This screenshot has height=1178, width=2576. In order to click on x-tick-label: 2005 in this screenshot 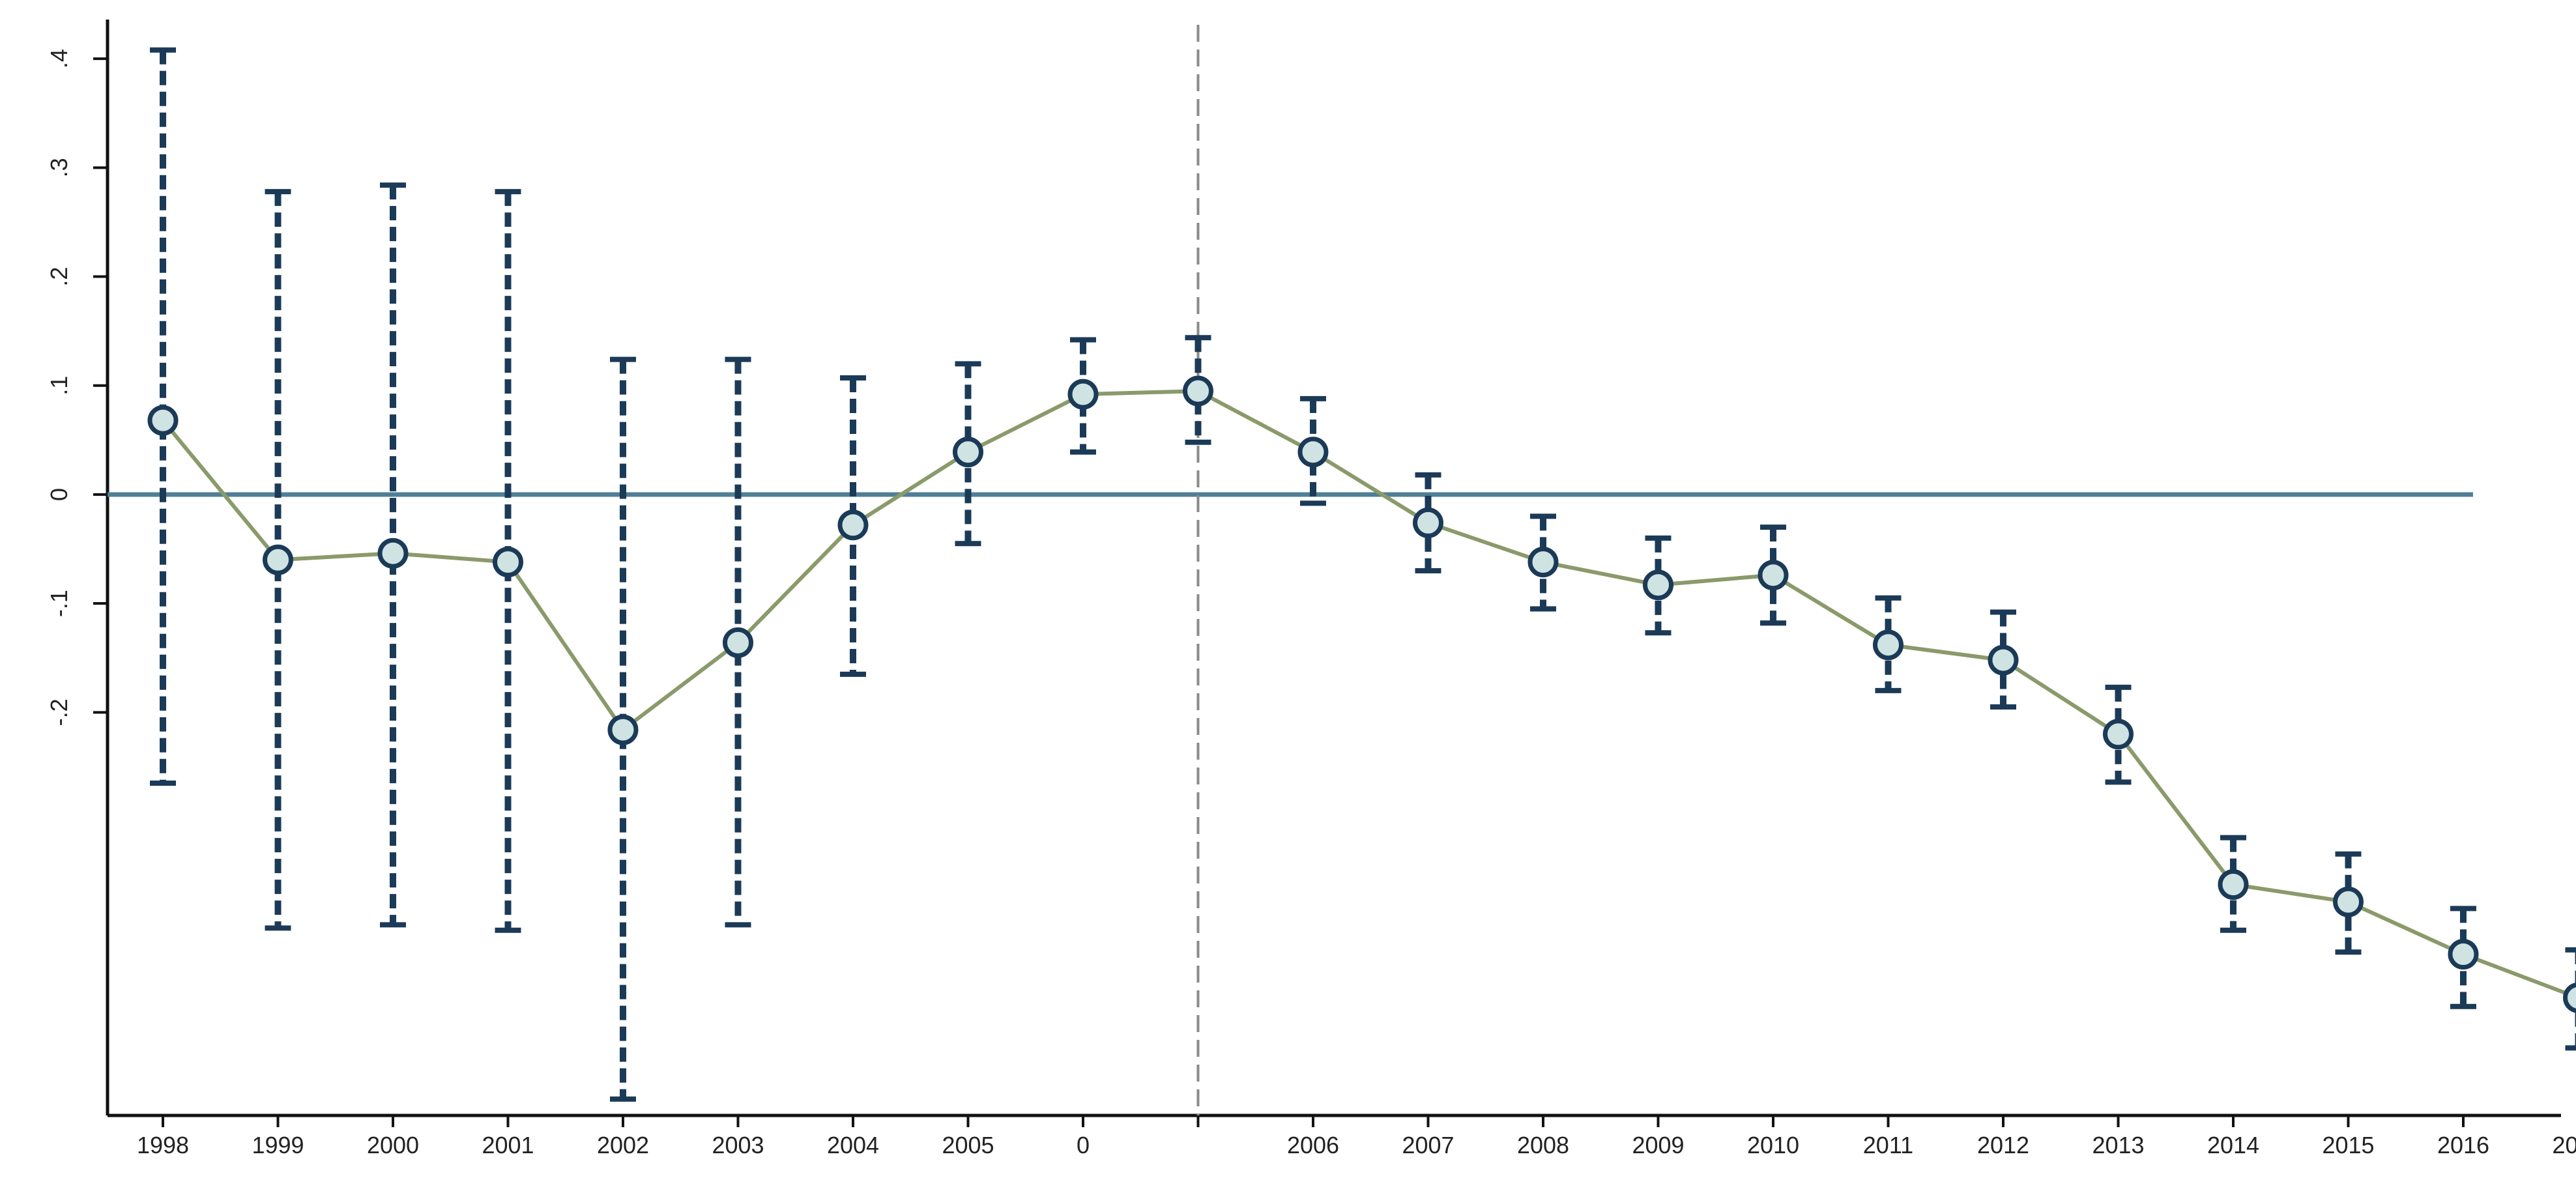, I will do `click(968, 1145)`.